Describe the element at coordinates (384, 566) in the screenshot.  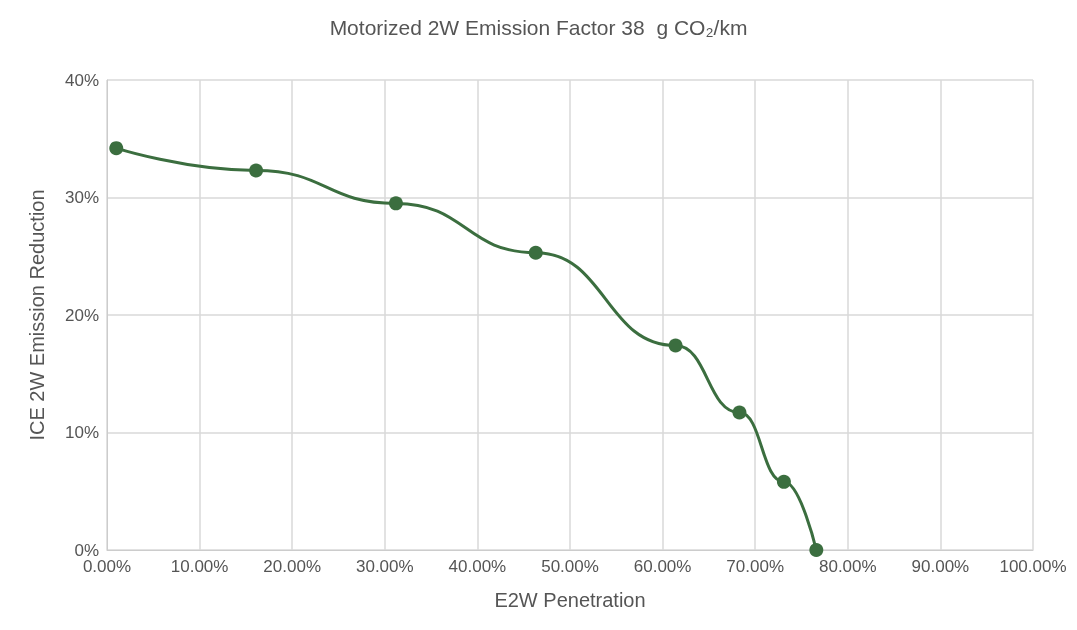
I see `x-tick-label: 30.00%` at that location.